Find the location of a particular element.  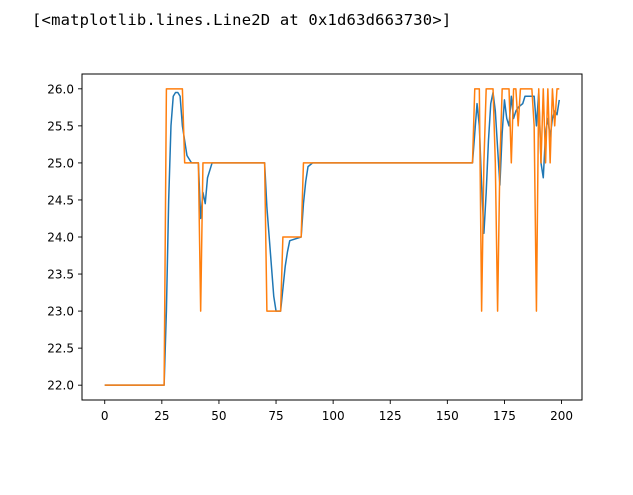

y-tick-label: 25.5 is located at coordinates (60, 126).